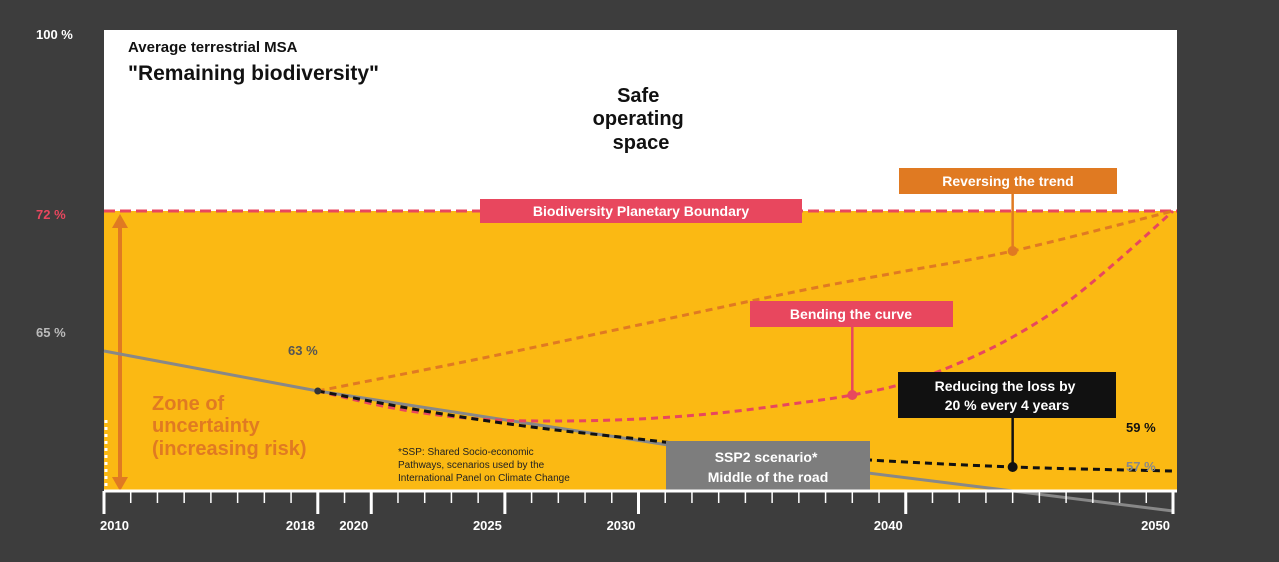  I want to click on start-value-label: 63 %, so click(303, 350).